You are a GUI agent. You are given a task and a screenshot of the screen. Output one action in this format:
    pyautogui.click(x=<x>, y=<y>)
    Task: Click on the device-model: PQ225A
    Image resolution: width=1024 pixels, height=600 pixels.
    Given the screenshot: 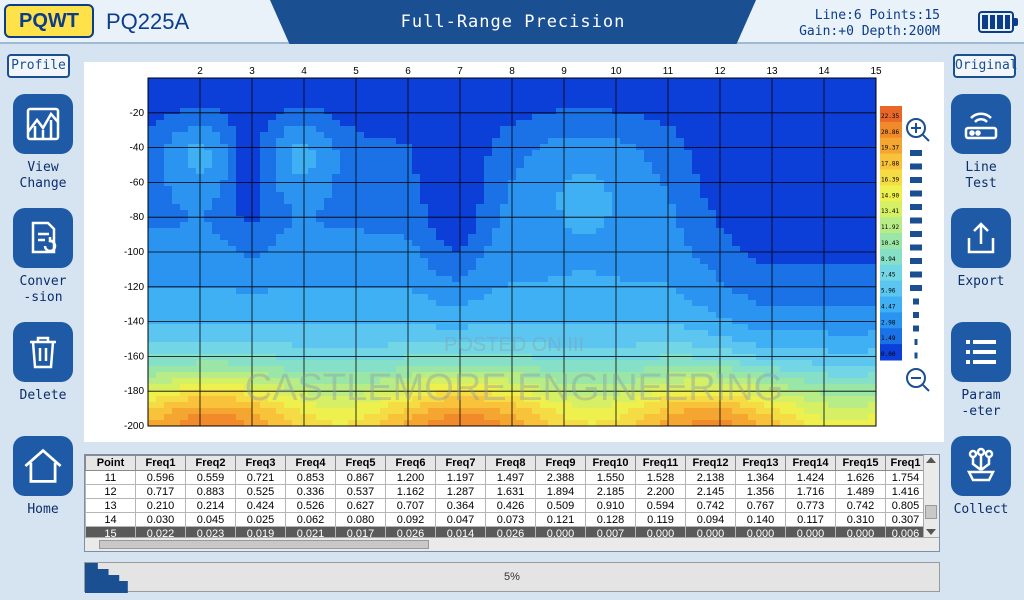 What is the action you would take?
    pyautogui.click(x=148, y=21)
    